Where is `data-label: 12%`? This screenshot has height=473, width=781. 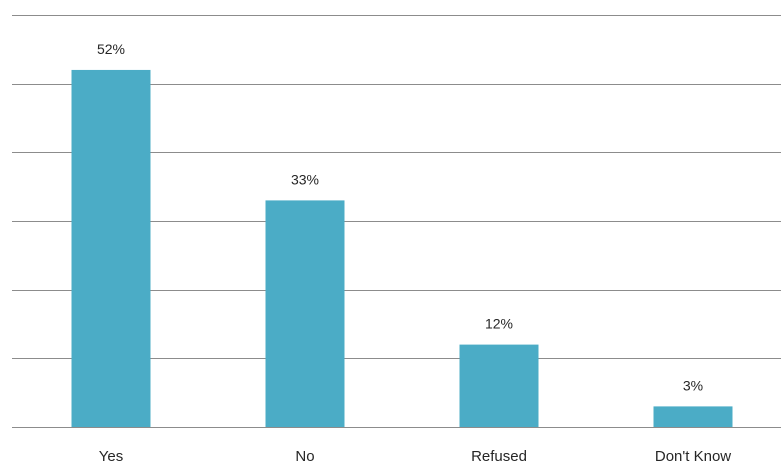
data-label: 12% is located at coordinates (499, 324).